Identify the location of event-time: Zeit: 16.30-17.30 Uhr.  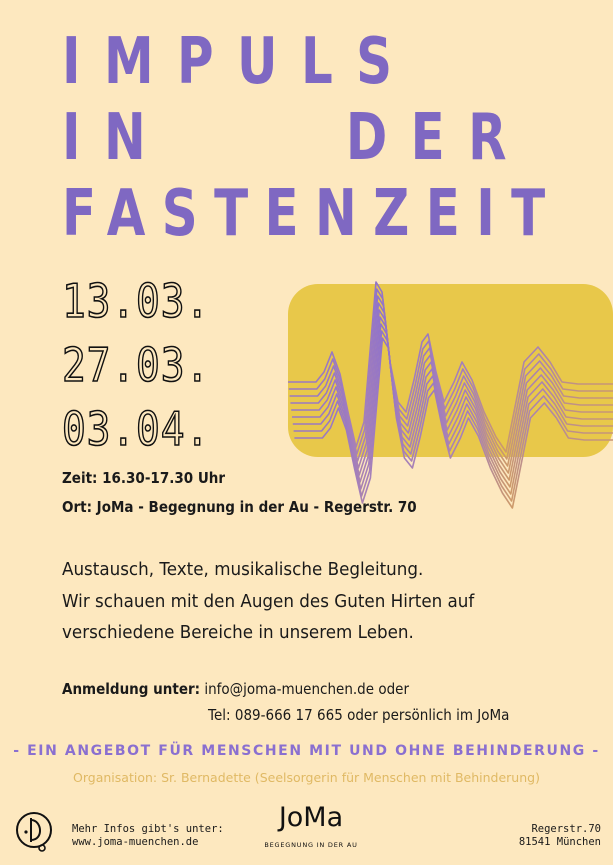
(144, 478).